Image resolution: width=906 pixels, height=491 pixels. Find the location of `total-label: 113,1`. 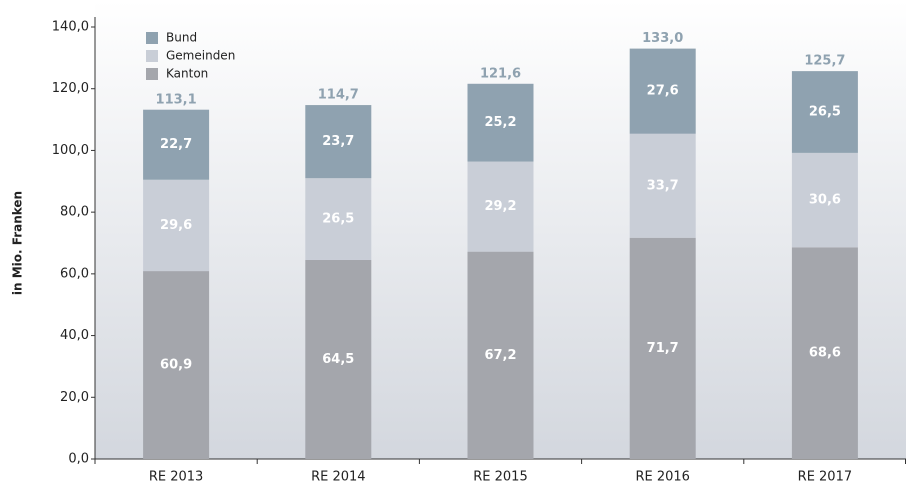

total-label: 113,1 is located at coordinates (176, 100).